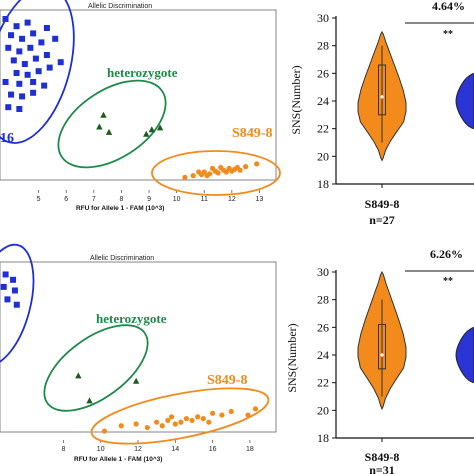 This screenshot has width=474, height=474. Describe the element at coordinates (120, 208) in the screenshot. I see `scatter-top-x-label: RFU for Allele 1 - FAM (10^3)` at that location.